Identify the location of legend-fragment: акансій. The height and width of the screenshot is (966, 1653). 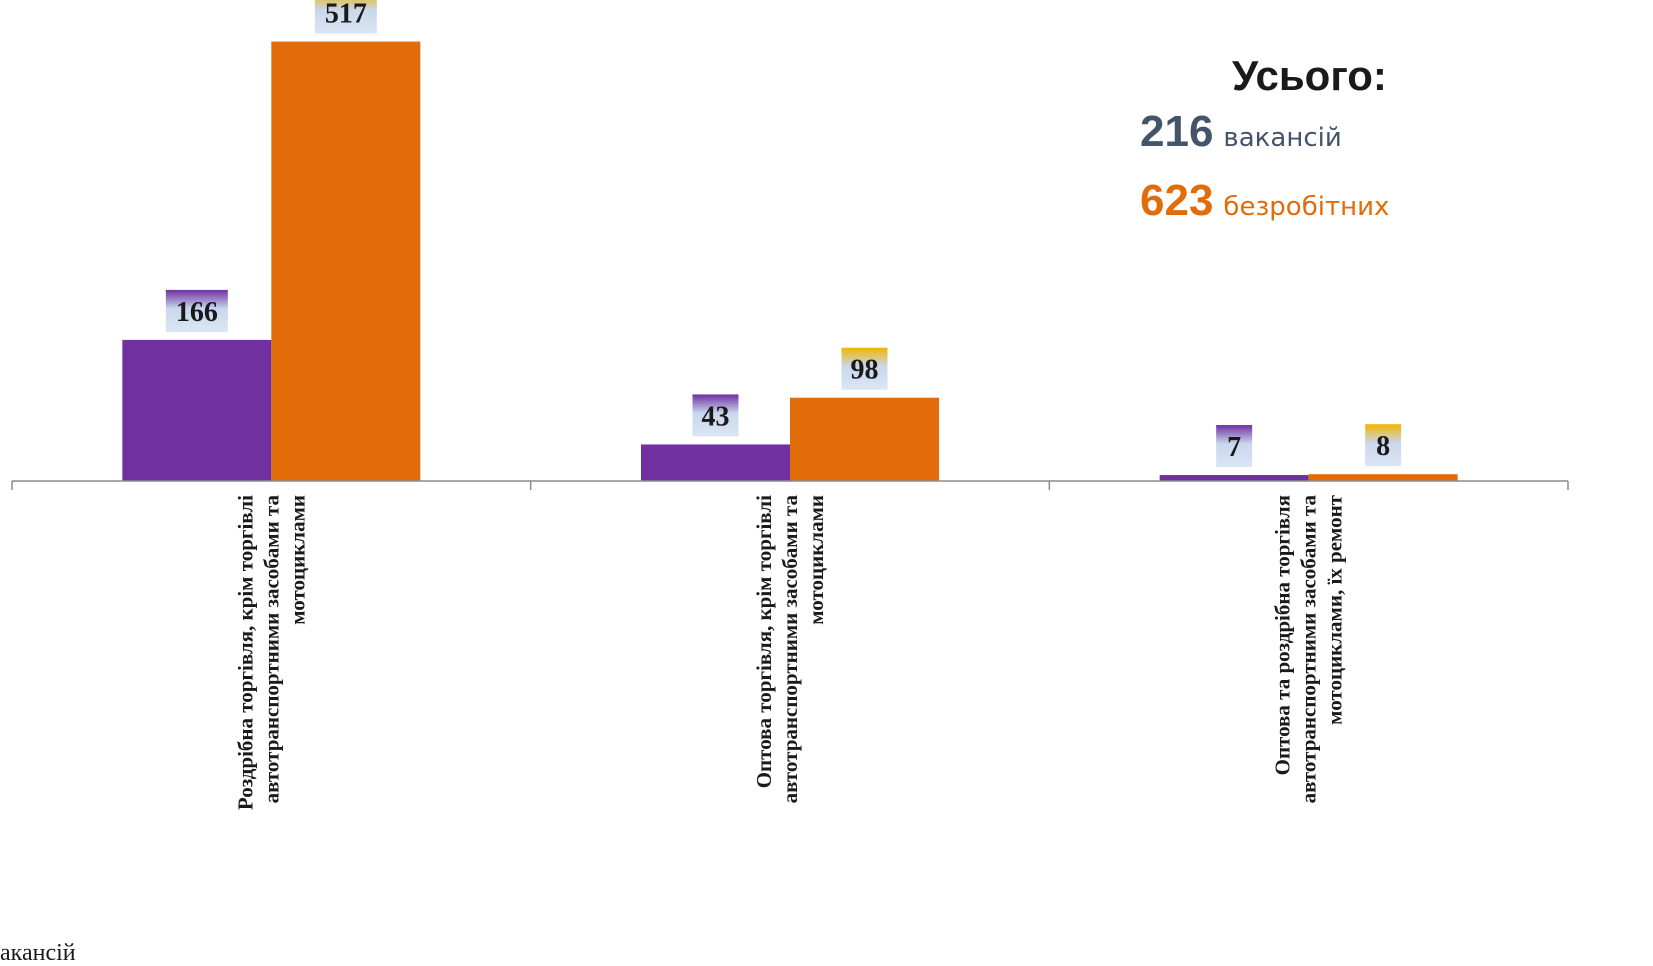
(38, 953).